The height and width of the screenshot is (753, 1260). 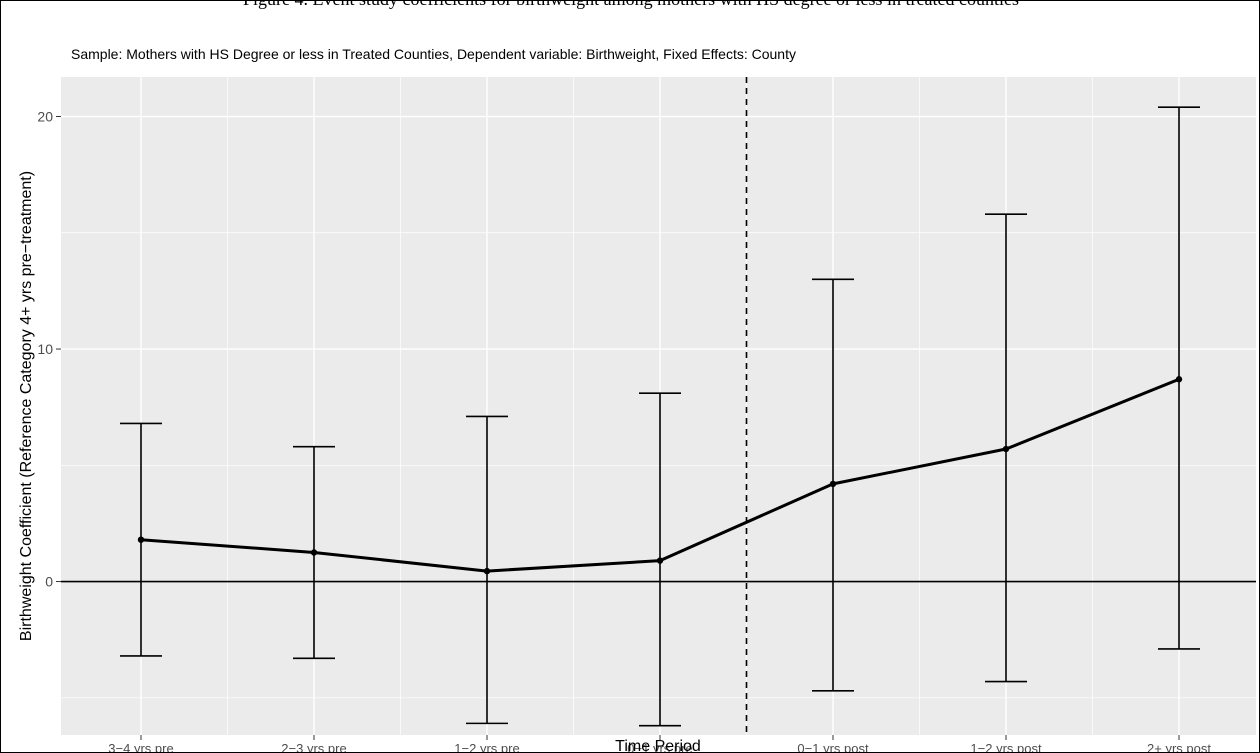 I want to click on y-tick-label: 0, so click(x=49, y=582).